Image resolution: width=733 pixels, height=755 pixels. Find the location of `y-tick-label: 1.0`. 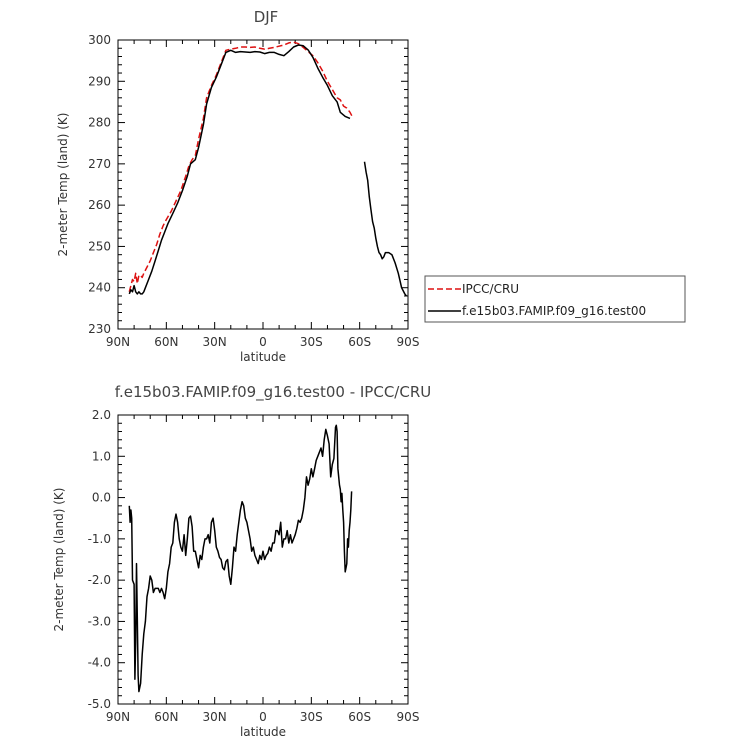

y-tick-label: 1.0 is located at coordinates (101, 456).